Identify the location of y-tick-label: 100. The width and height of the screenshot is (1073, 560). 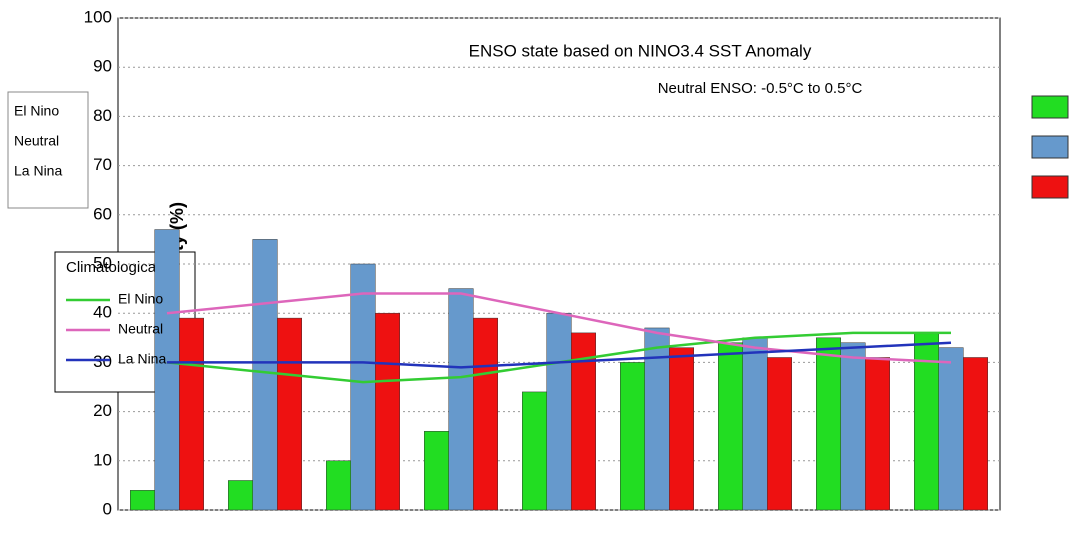
(98, 16).